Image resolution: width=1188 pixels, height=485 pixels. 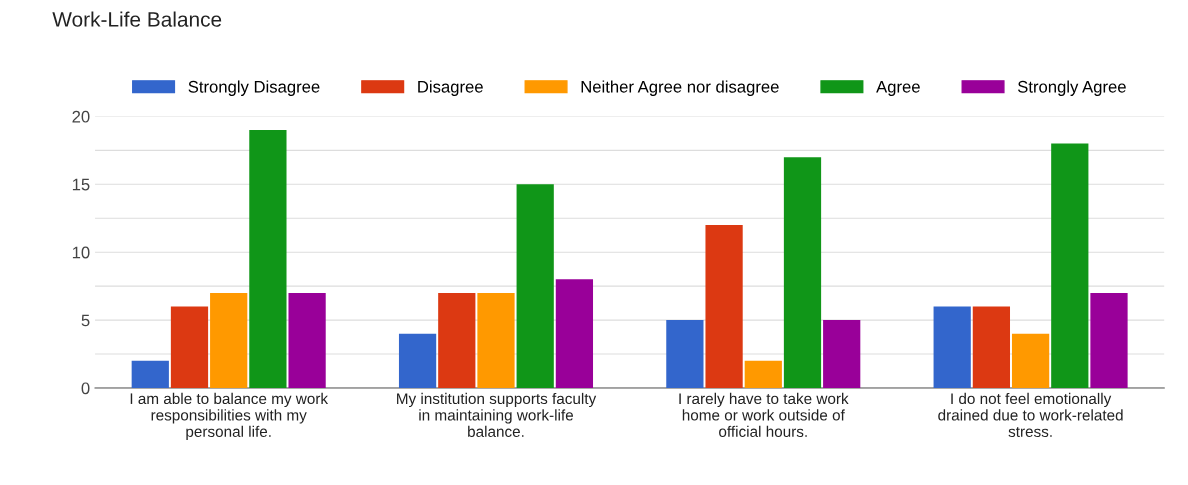 I want to click on y-tick-label: 10, so click(x=81, y=252).